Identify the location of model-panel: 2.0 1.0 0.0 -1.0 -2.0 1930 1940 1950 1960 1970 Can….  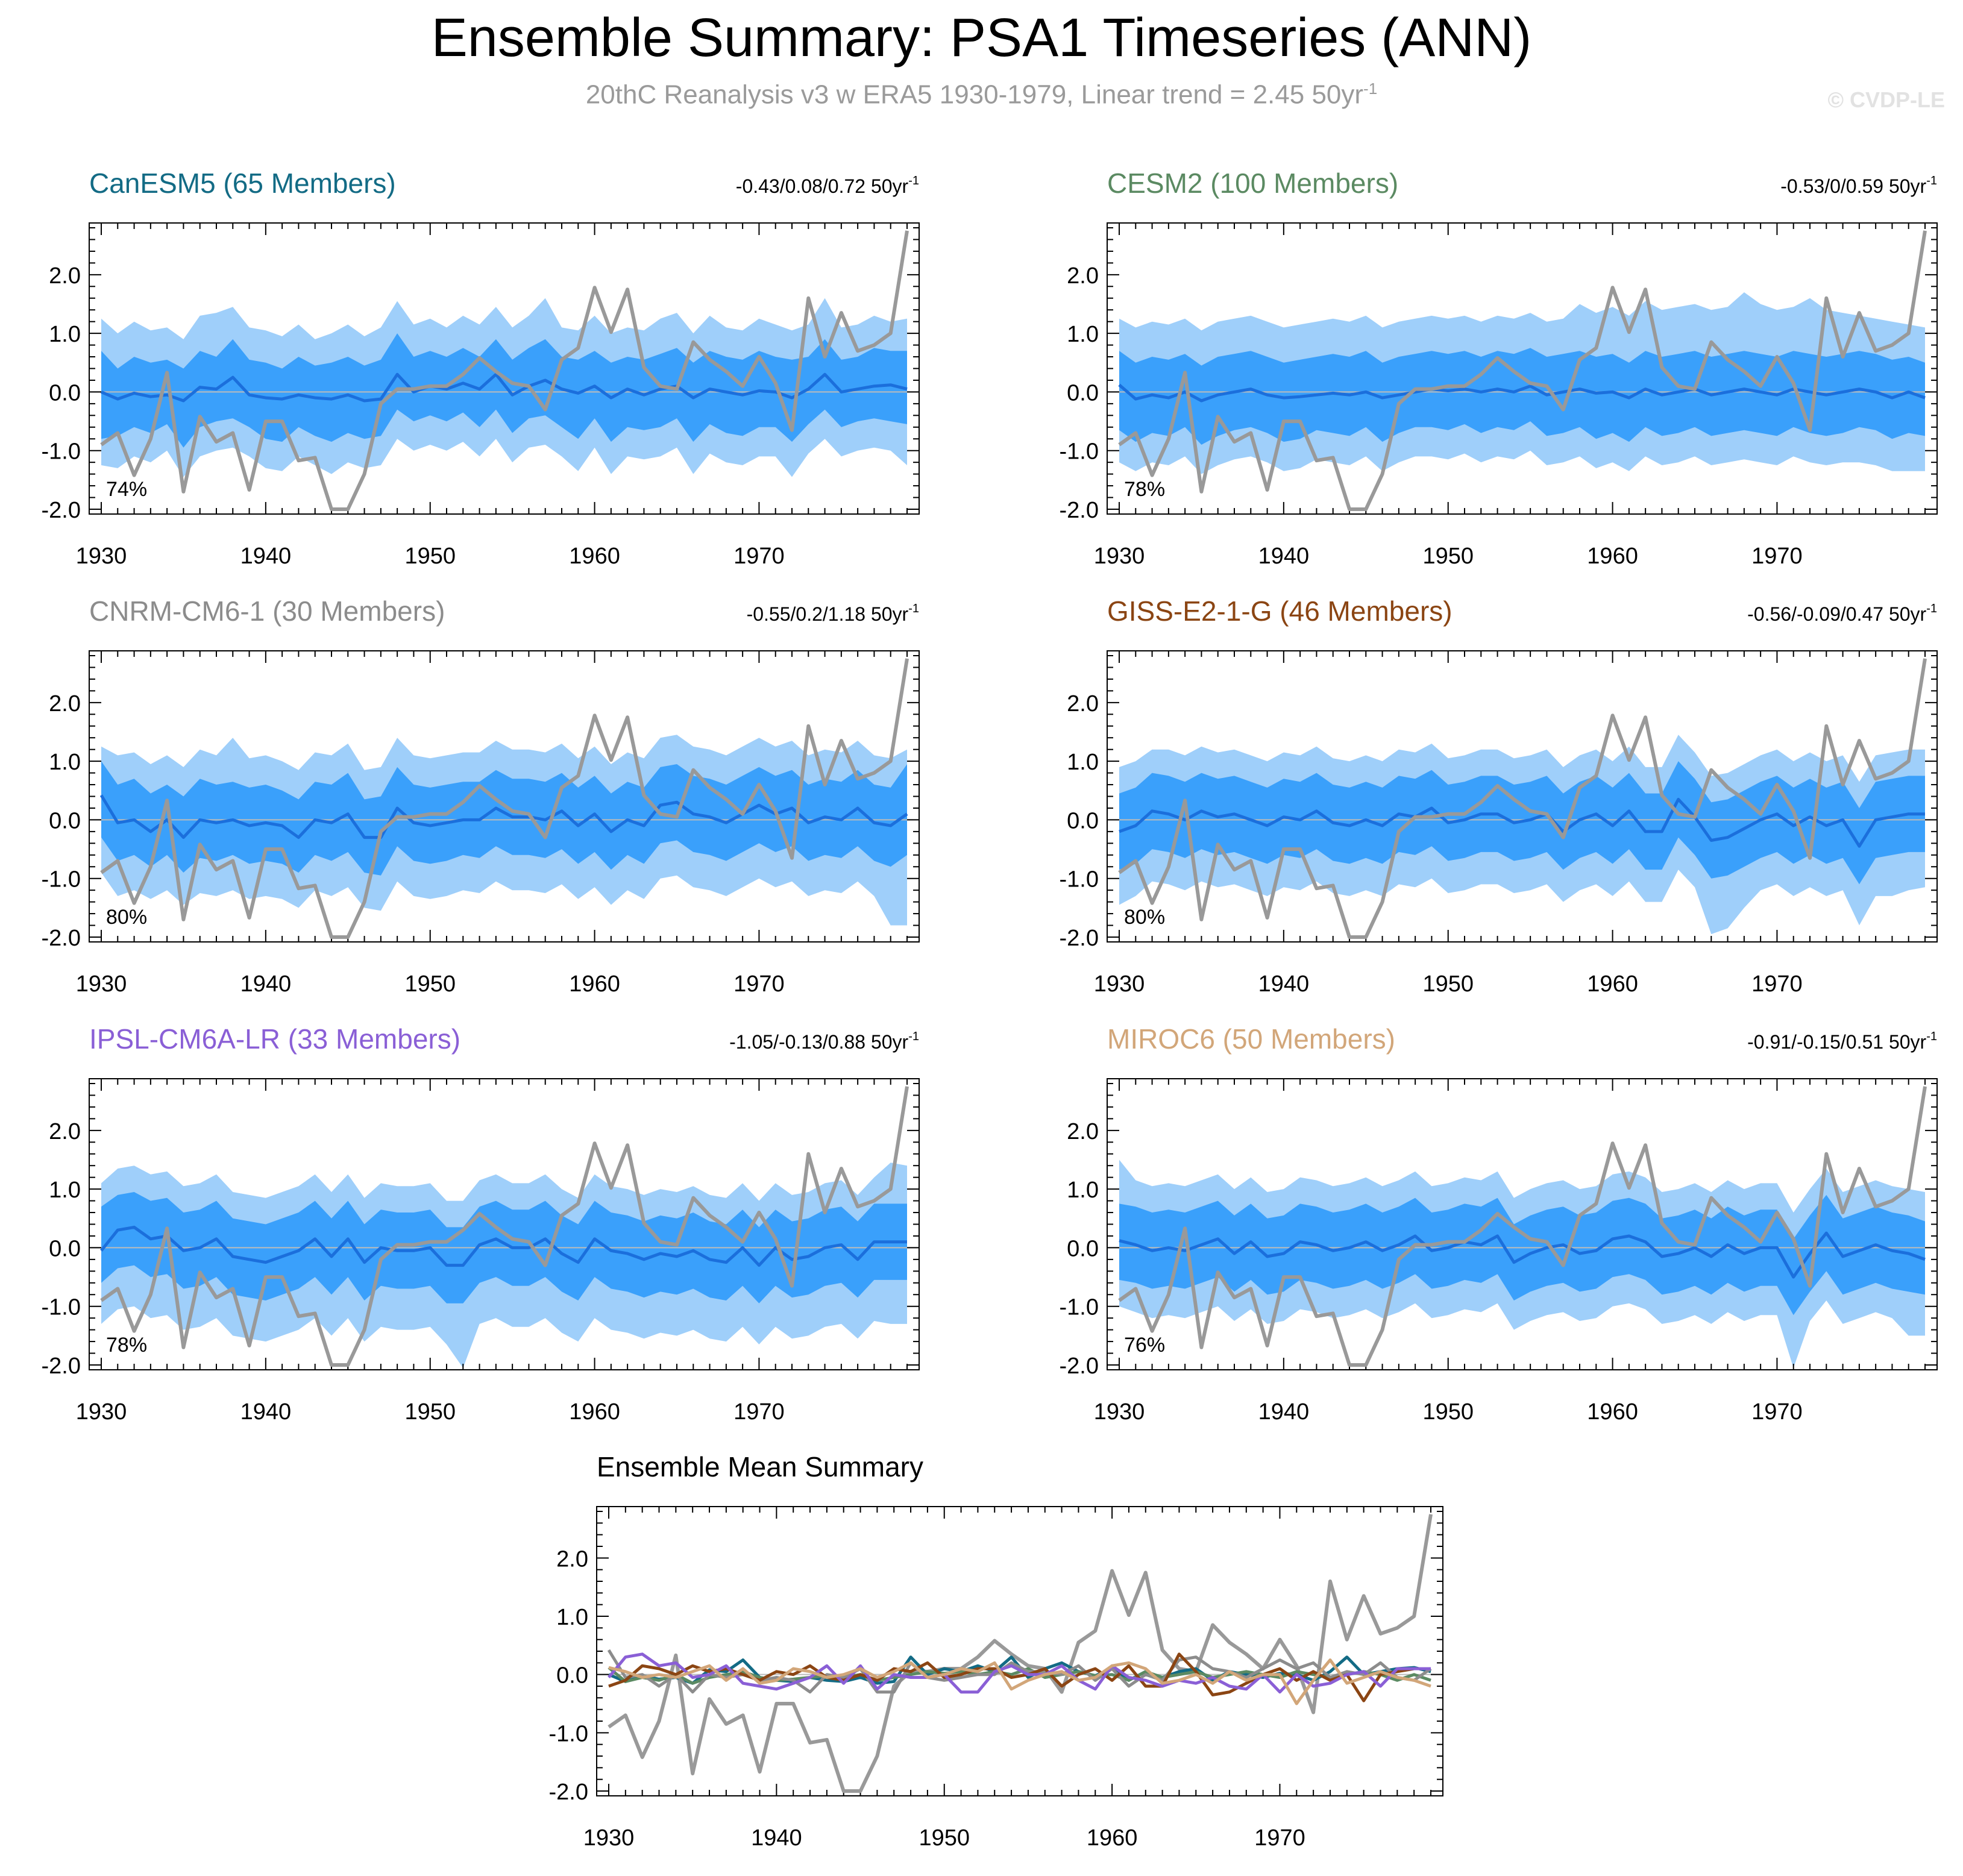
(481, 368).